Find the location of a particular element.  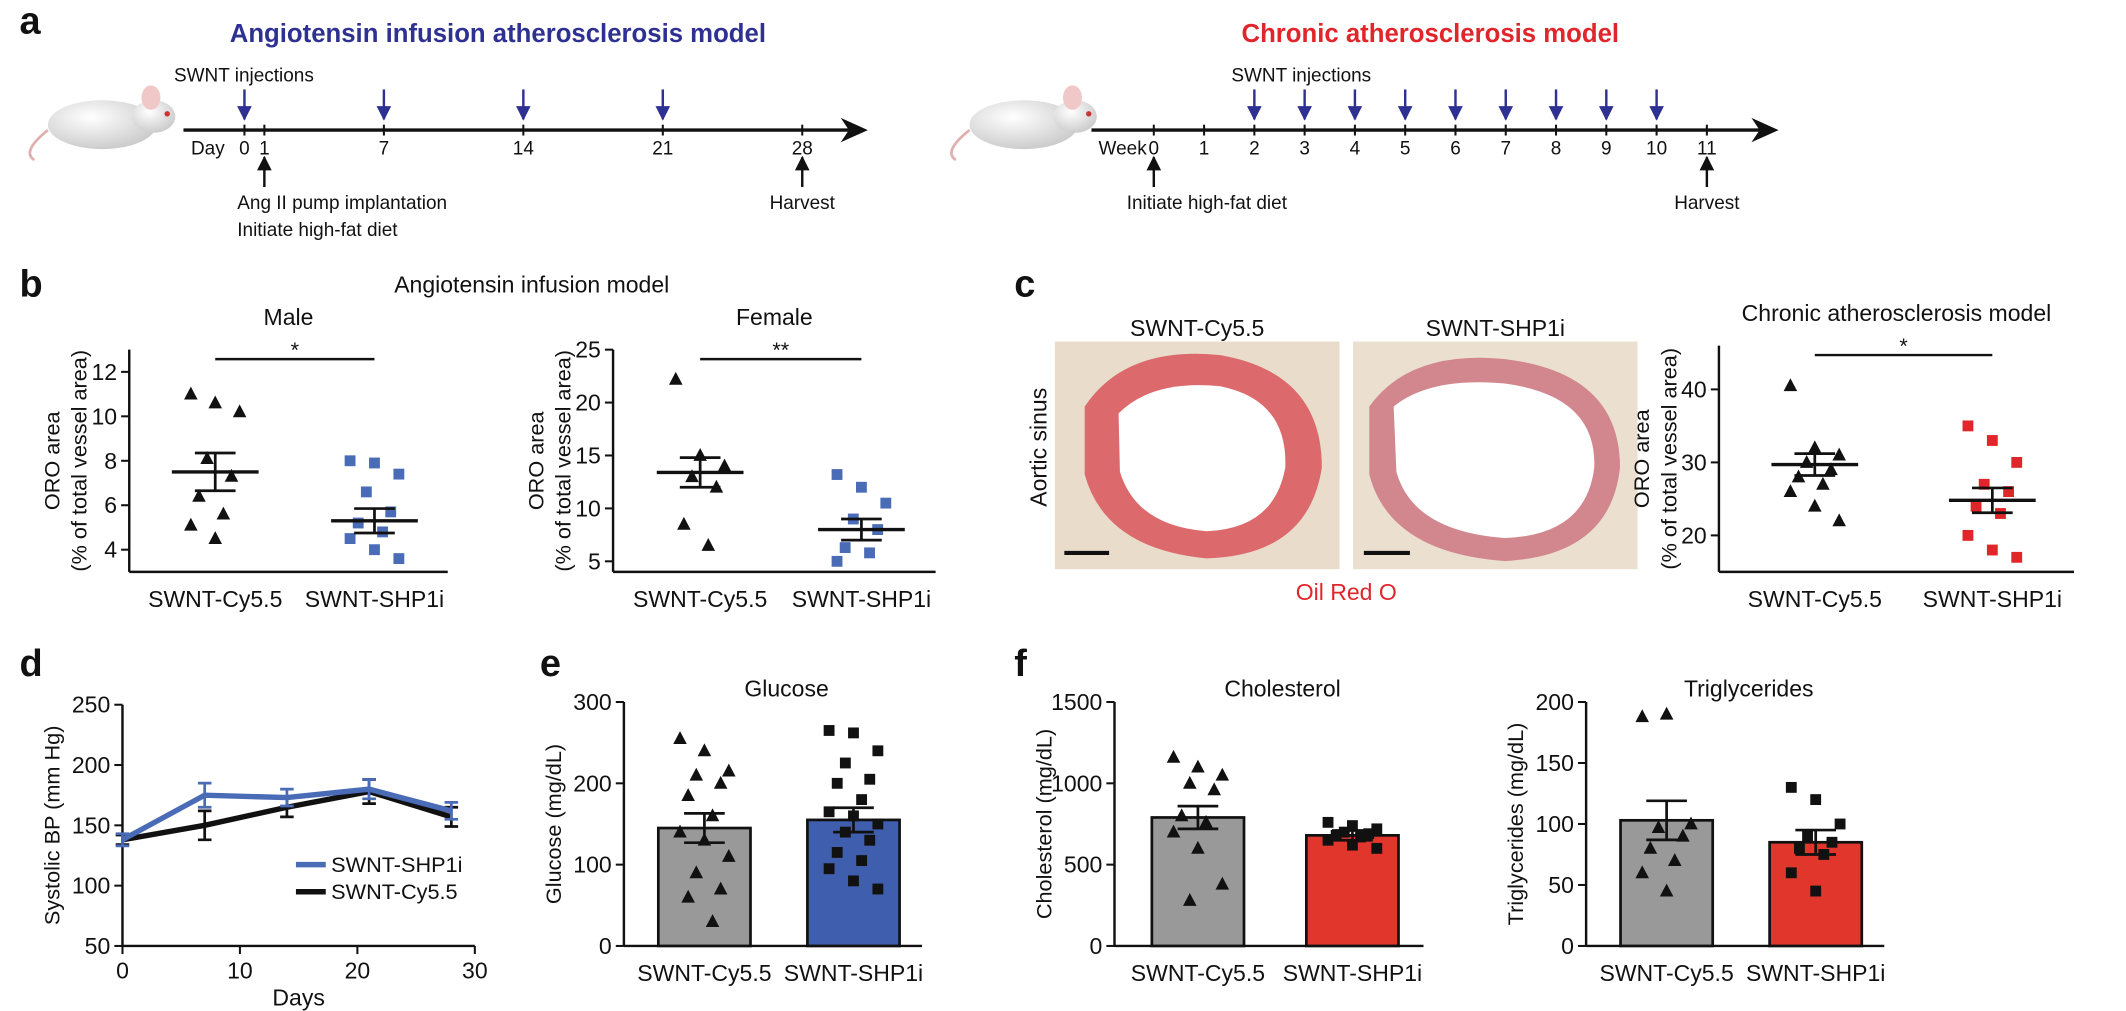

timeline-tick-label: 28 is located at coordinates (802, 149).